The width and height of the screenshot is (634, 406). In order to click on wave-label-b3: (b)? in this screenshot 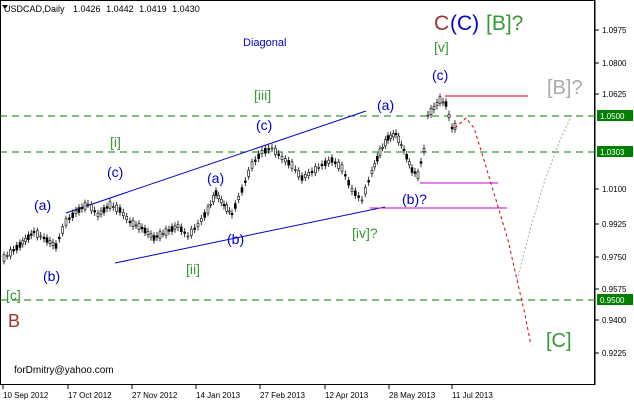, I will do `click(414, 199)`.